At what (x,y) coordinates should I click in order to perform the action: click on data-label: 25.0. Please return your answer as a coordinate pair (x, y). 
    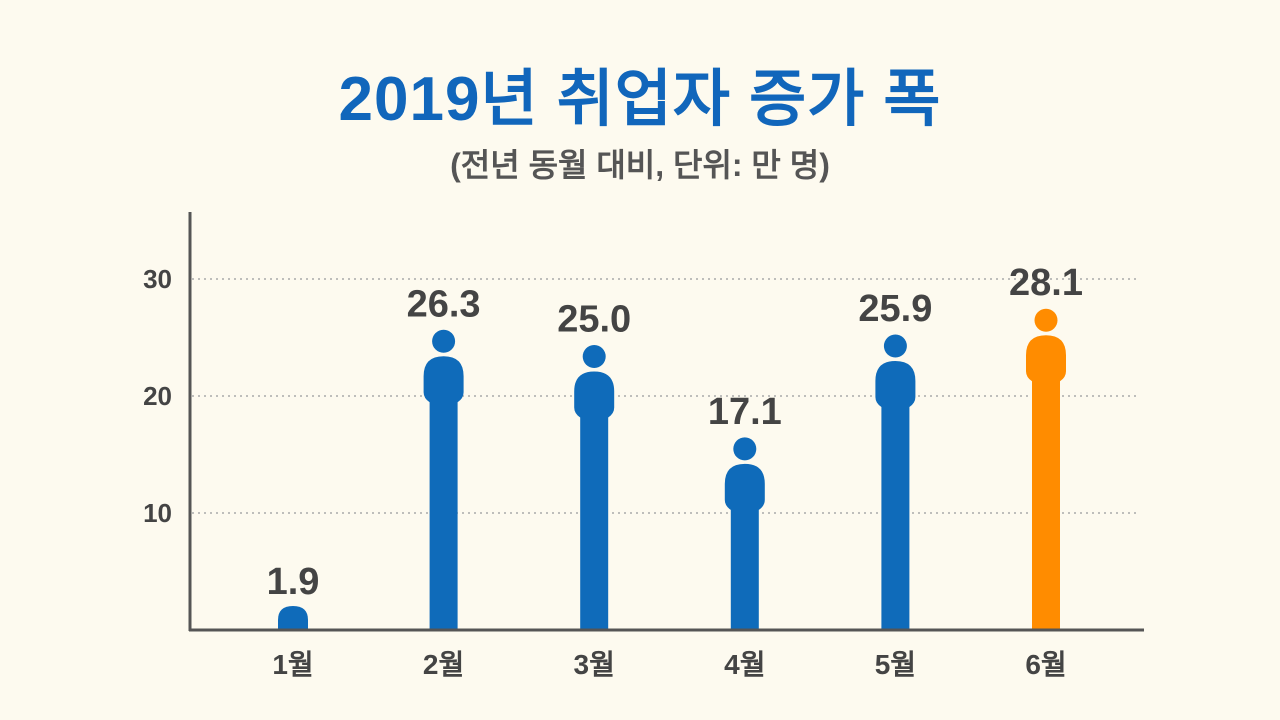
    Looking at the image, I should click on (594, 320).